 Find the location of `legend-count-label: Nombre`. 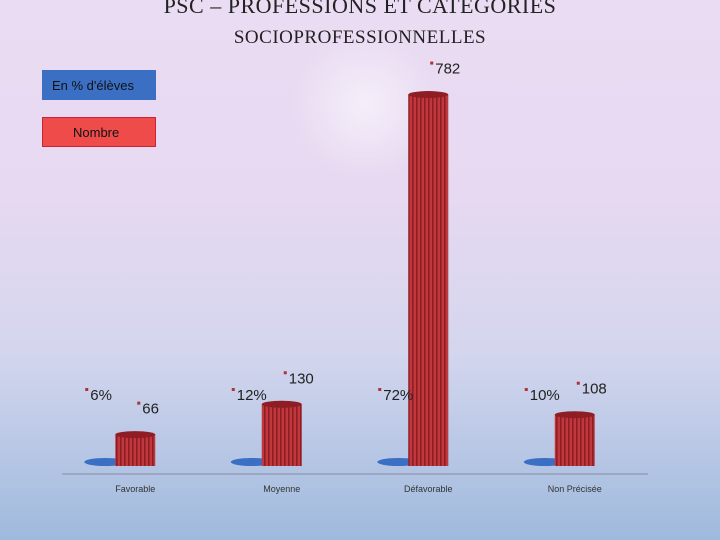

legend-count-label: Nombre is located at coordinates (96, 132).